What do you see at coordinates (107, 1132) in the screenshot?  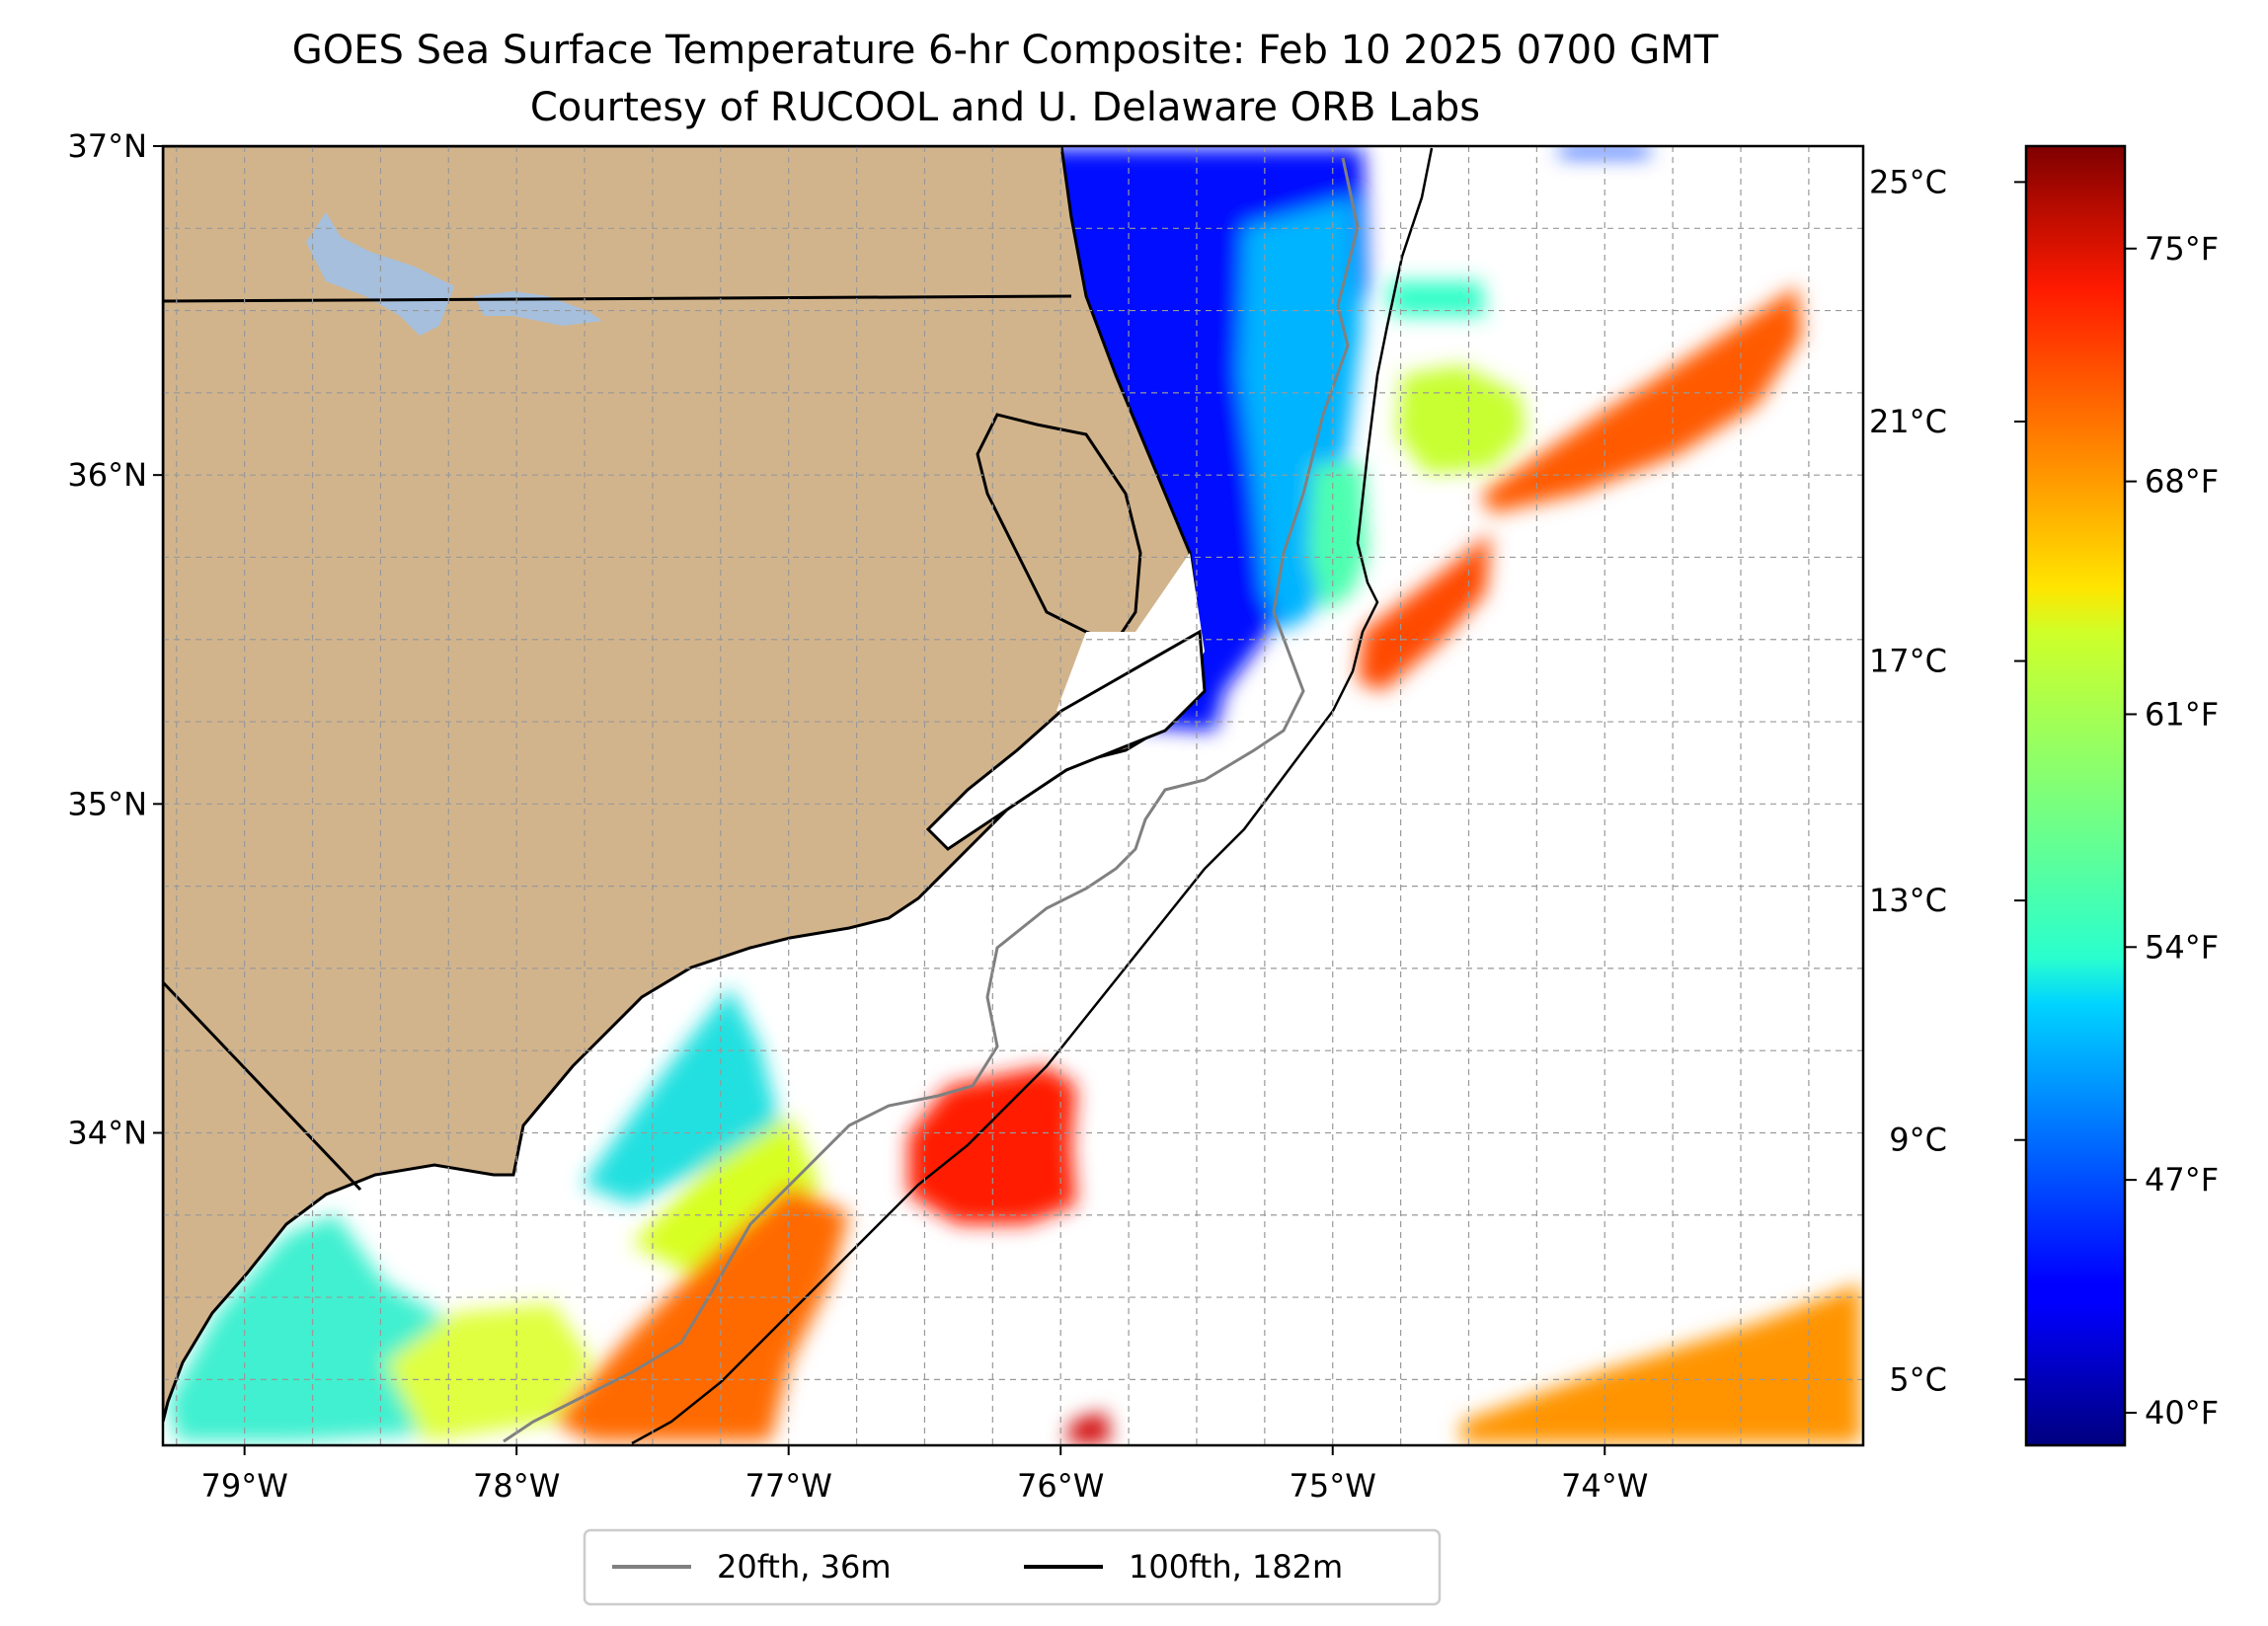 I see `lat-tick-label: 34°N` at bounding box center [107, 1132].